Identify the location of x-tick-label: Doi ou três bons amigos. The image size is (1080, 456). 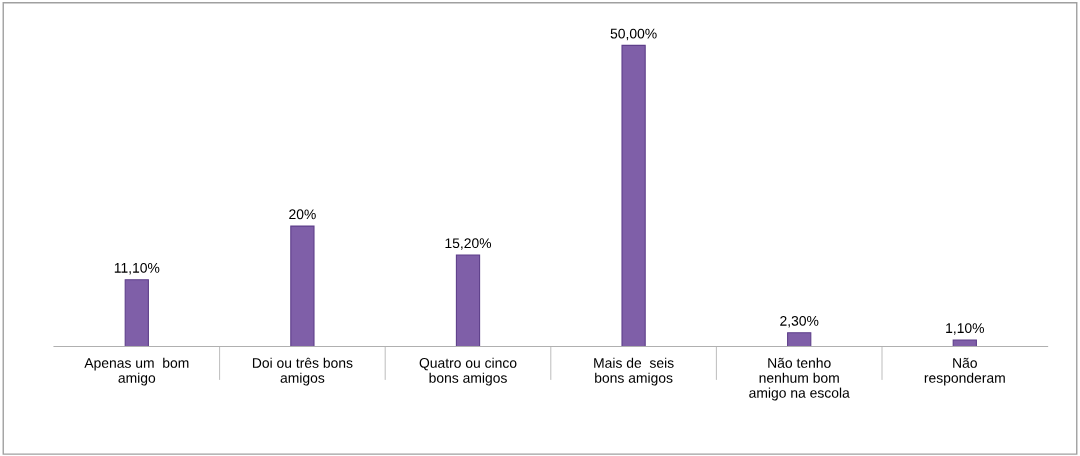
(302, 371).